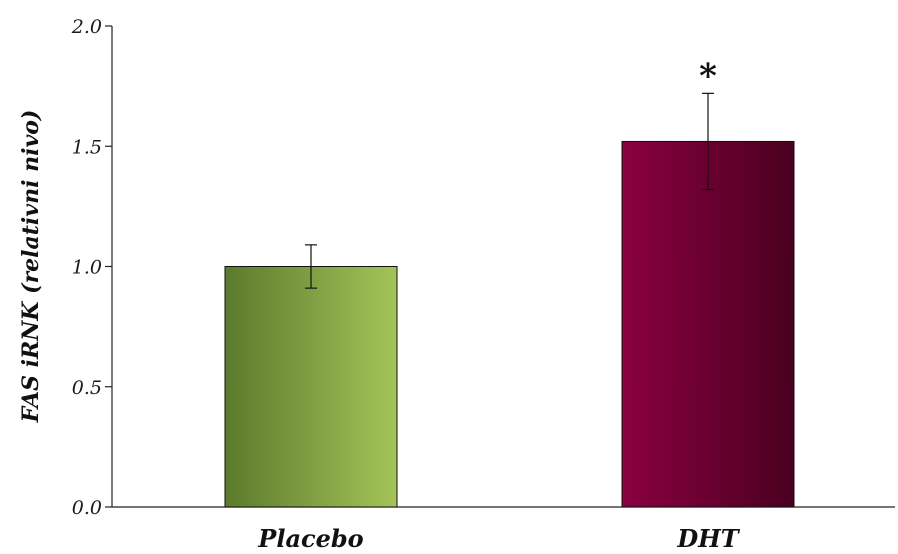  What do you see at coordinates (87, 508) in the screenshot?
I see `y-tick-label: 0.0` at bounding box center [87, 508].